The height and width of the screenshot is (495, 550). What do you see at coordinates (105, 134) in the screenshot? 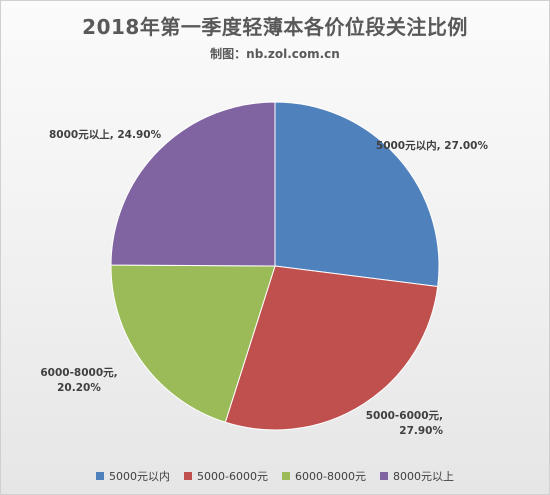
I see `data-label-4: 8000元以上, 24.90%` at bounding box center [105, 134].